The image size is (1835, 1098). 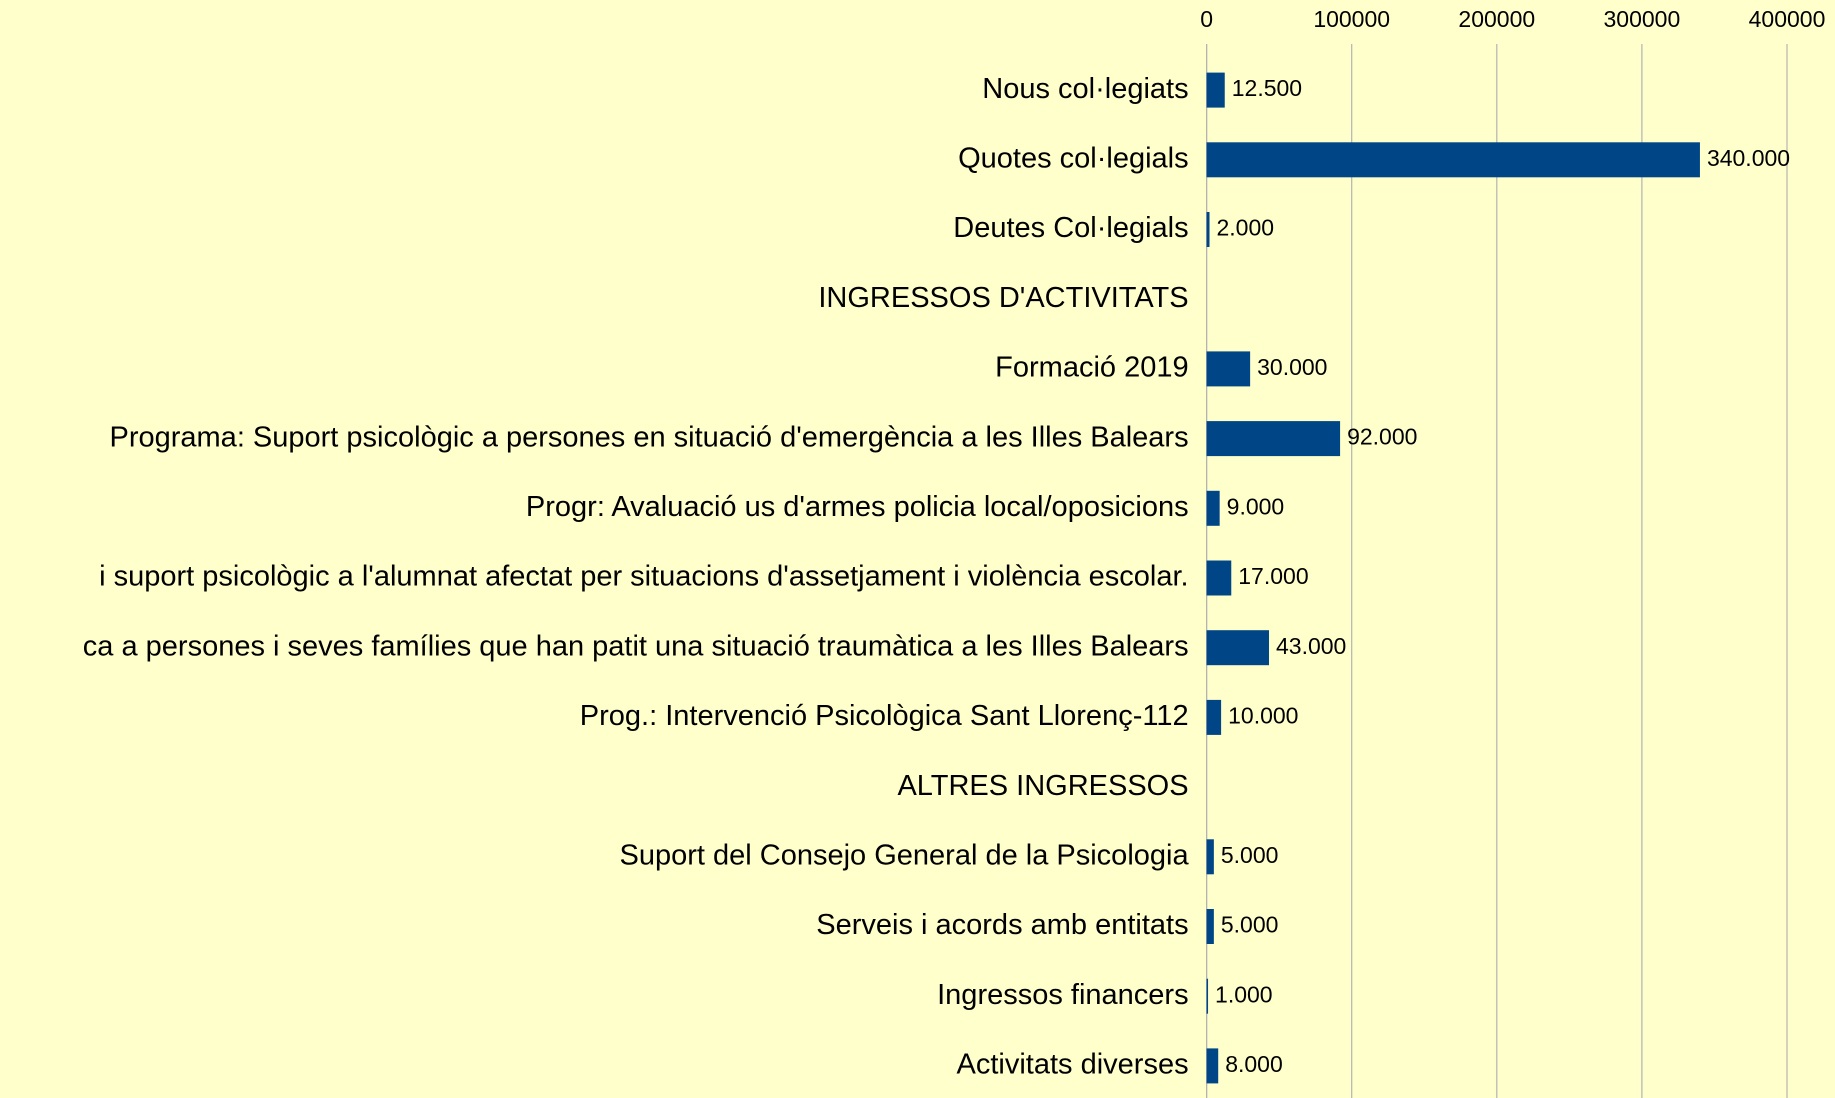 I want to click on data-label: 1.000, so click(x=1244, y=994).